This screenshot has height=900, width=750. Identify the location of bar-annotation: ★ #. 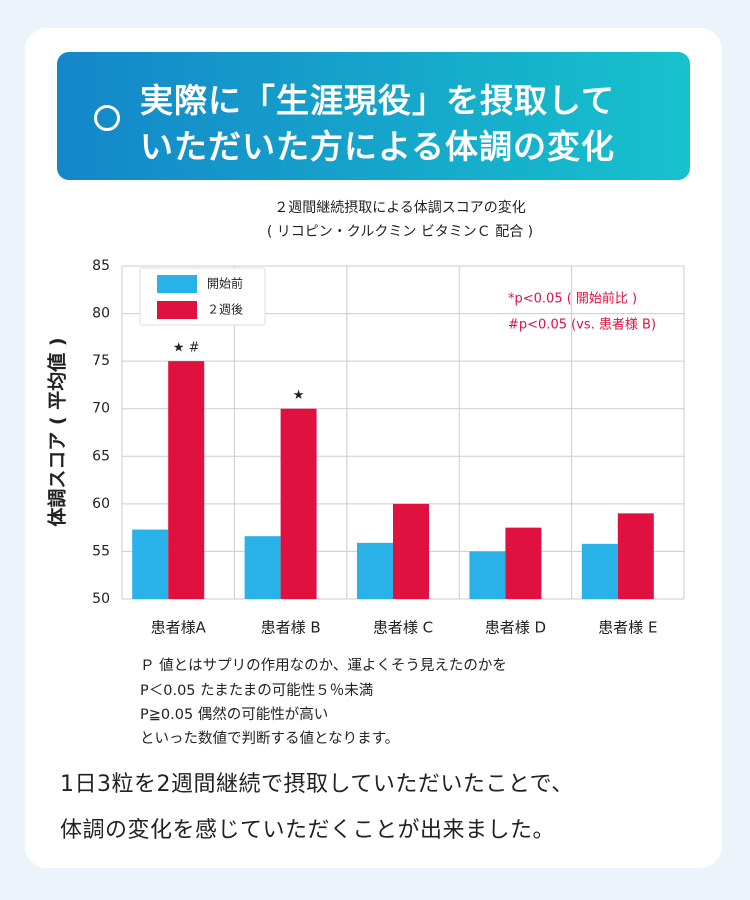
(186, 348).